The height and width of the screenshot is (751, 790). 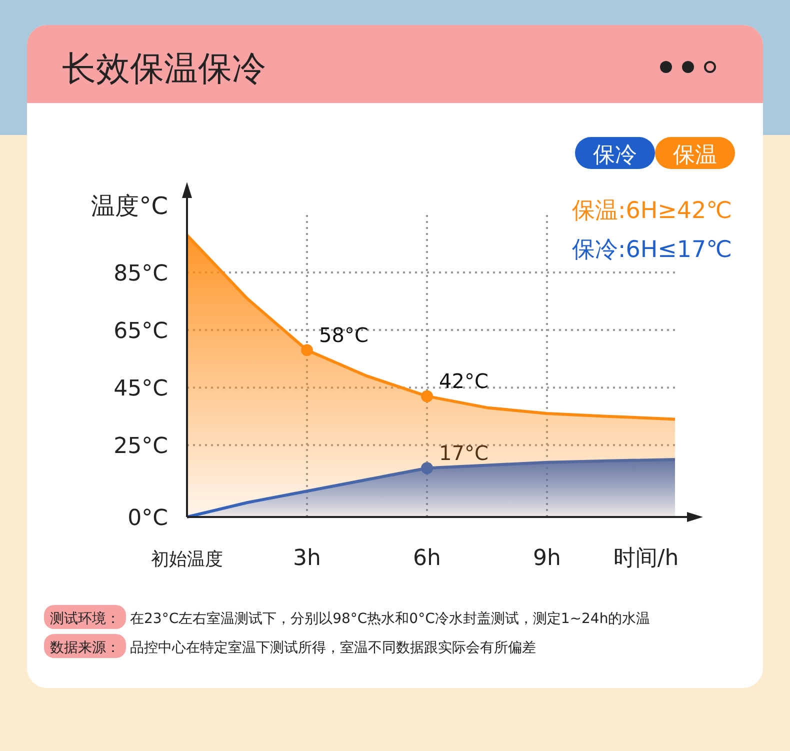 I want to click on y-tick-label: 25°C, so click(x=141, y=447).